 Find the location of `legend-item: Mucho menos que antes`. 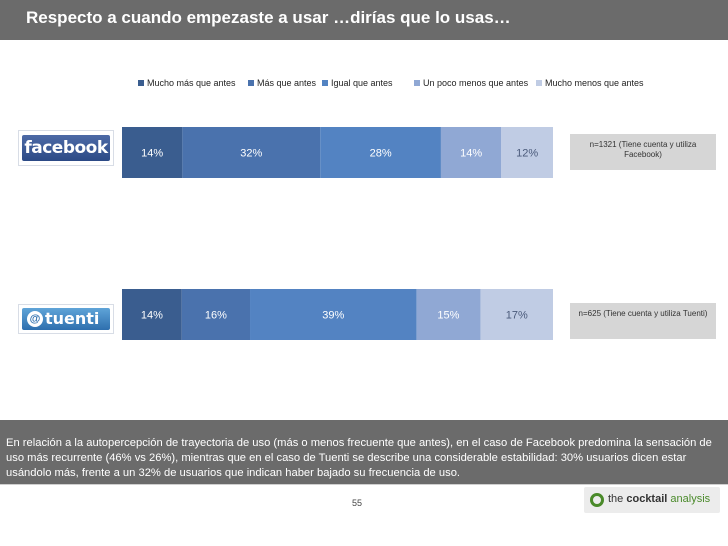

legend-item: Mucho menos que antes is located at coordinates (590, 83).